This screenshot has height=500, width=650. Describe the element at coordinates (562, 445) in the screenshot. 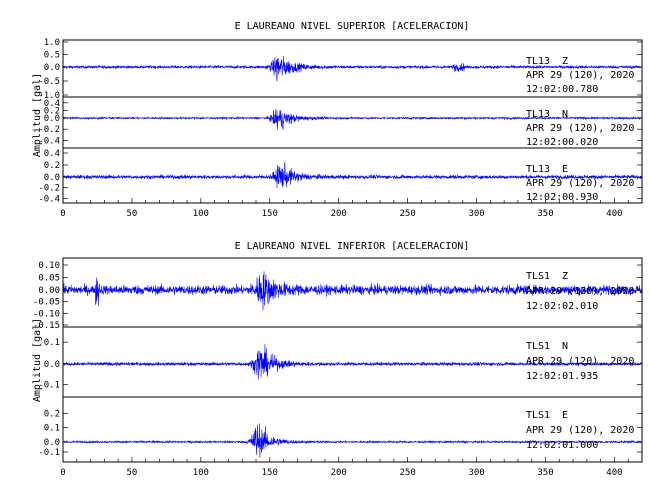

I see `panel-time-label: 12:02:01.000` at that location.